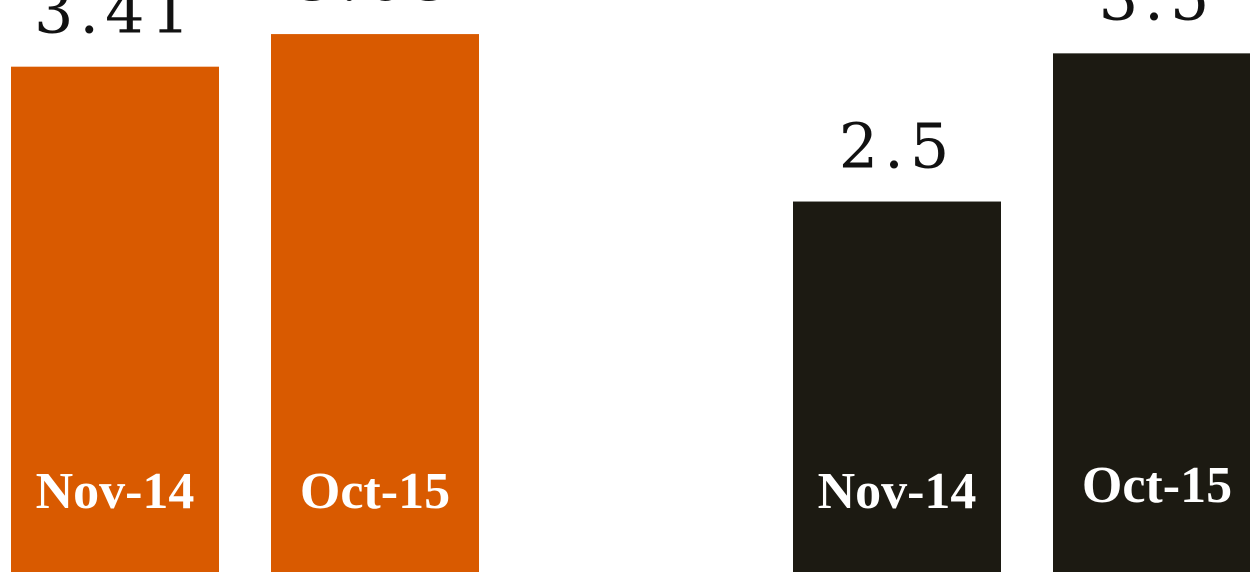 The height and width of the screenshot is (572, 1250). I want to click on value-label: 3.5, so click(1157, 17).